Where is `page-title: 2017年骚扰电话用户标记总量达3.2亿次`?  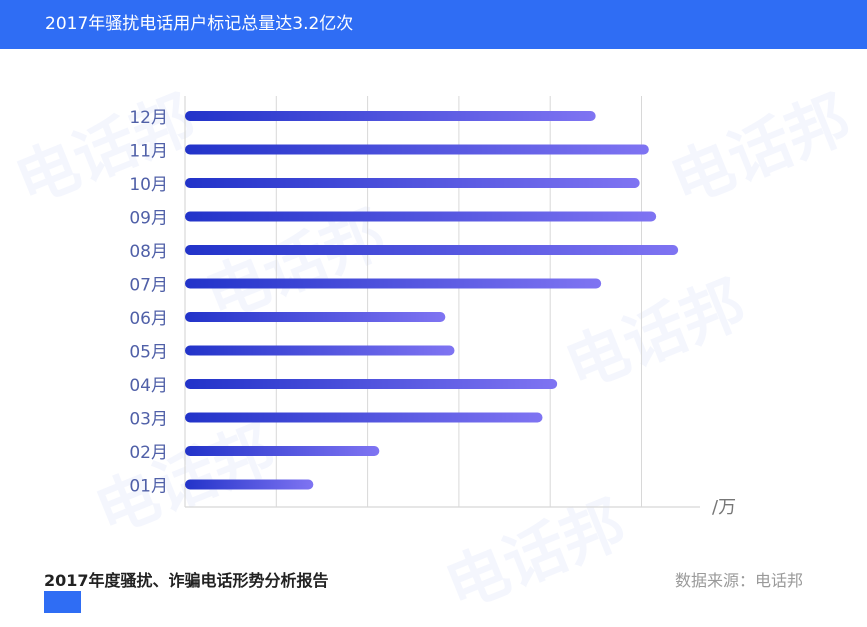
page-title: 2017年骚扰电话用户标记总量达3.2亿次 is located at coordinates (199, 24).